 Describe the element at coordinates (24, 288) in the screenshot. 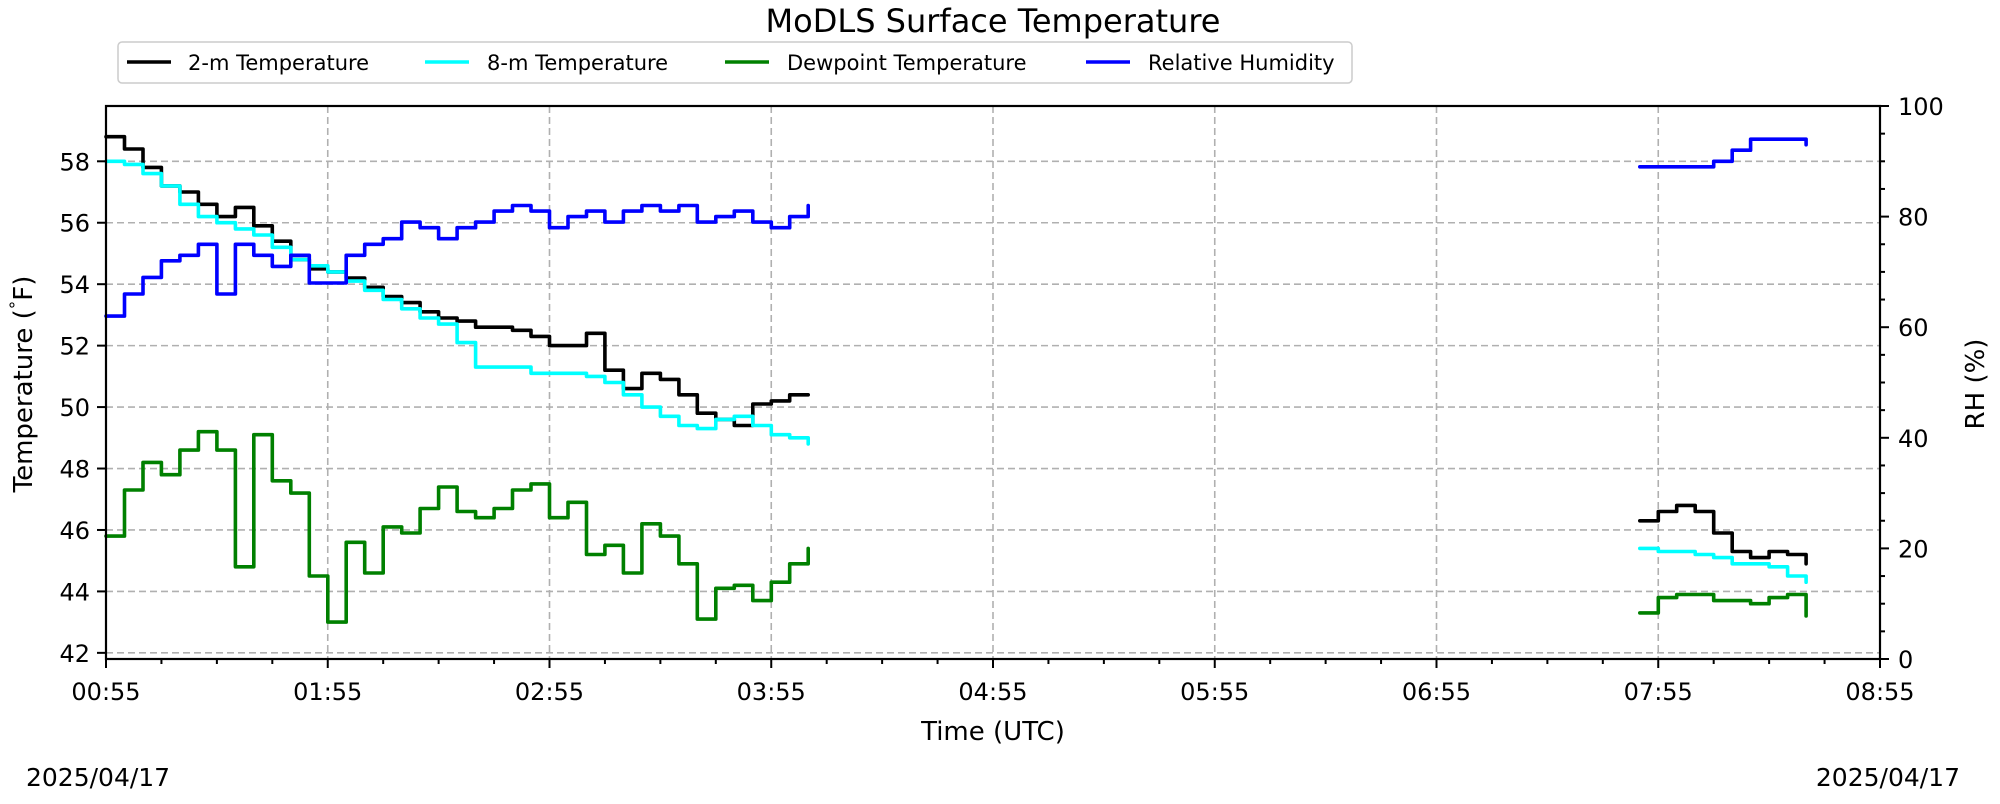

I see `y-axis-left-label-end: F)` at that location.